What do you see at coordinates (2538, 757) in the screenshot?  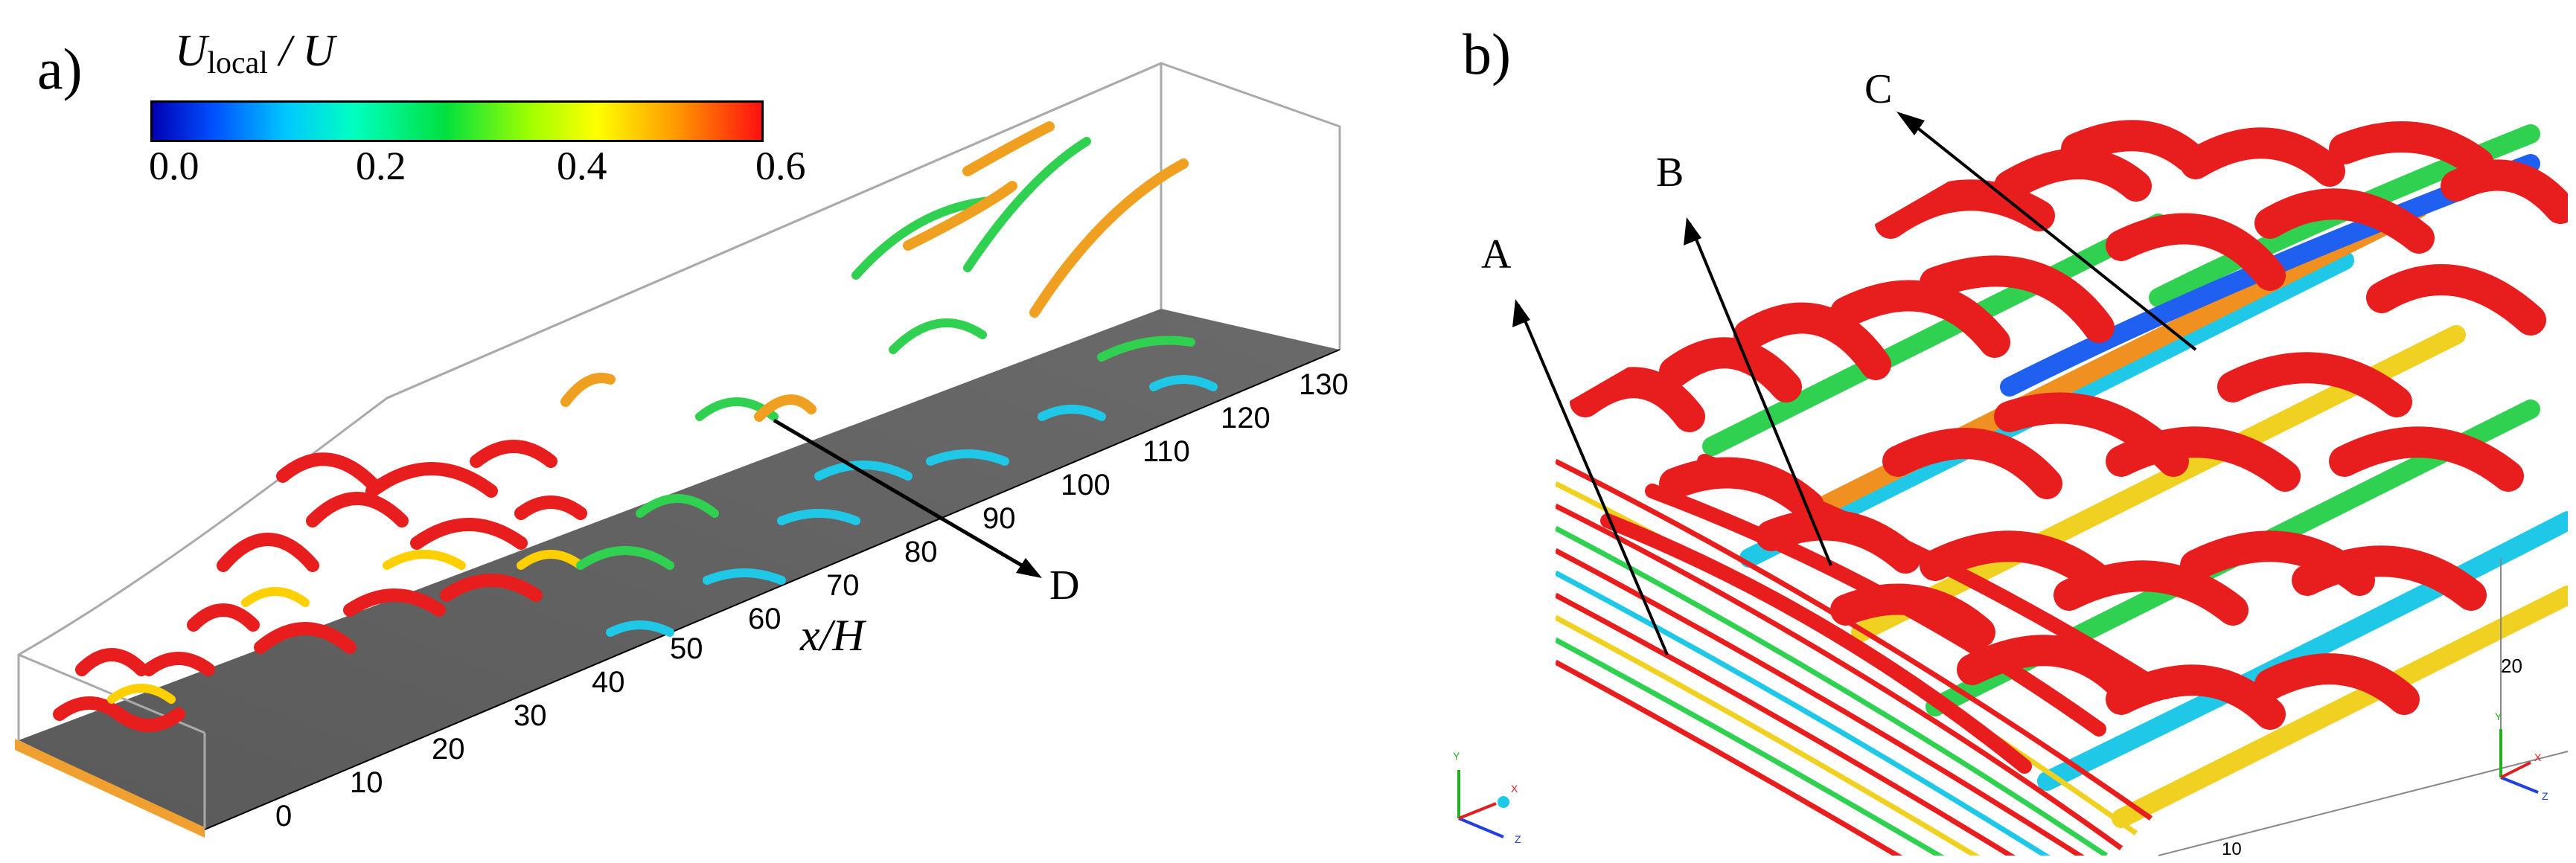 I see `triad-right-x-label: X` at bounding box center [2538, 757].